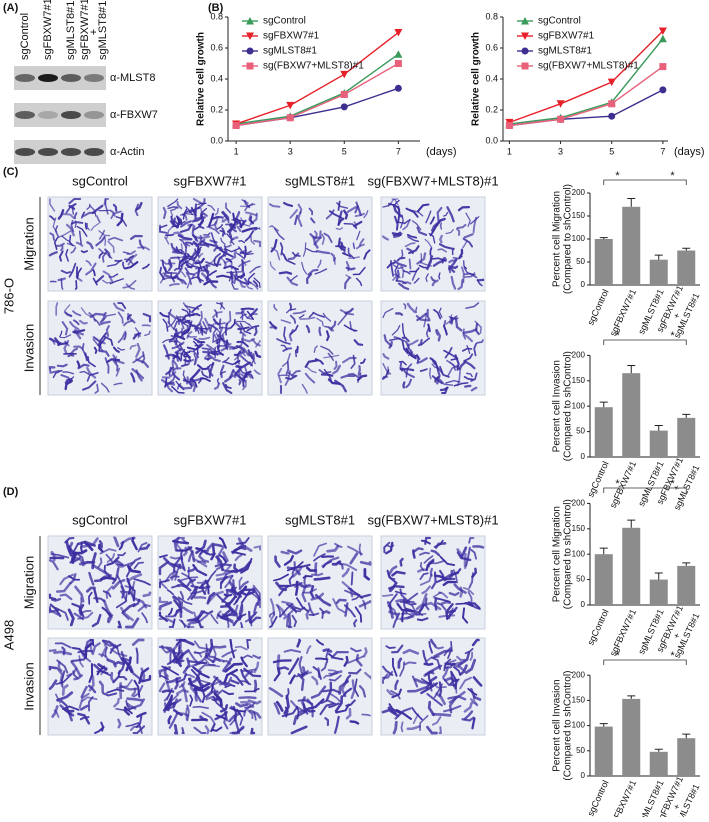 Image resolution: width=709 pixels, height=822 pixels. I want to click on y-tick-label: 0, so click(583, 604).